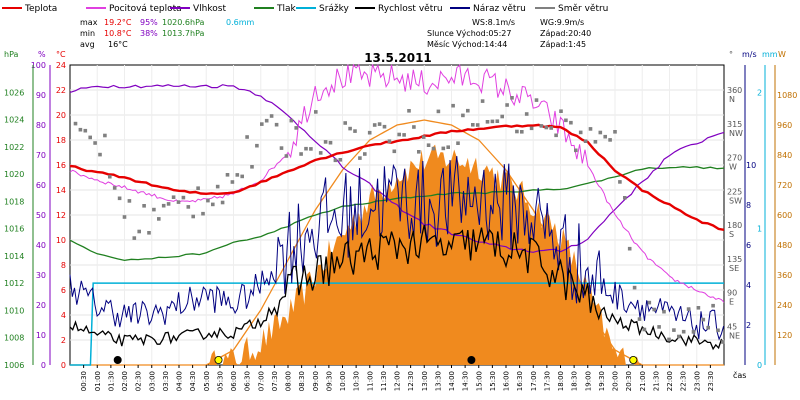 The height and width of the screenshot is (400, 800). What do you see at coordinates (166, 381) in the screenshot?
I see `x-tick-label: 03:30` at bounding box center [166, 381].